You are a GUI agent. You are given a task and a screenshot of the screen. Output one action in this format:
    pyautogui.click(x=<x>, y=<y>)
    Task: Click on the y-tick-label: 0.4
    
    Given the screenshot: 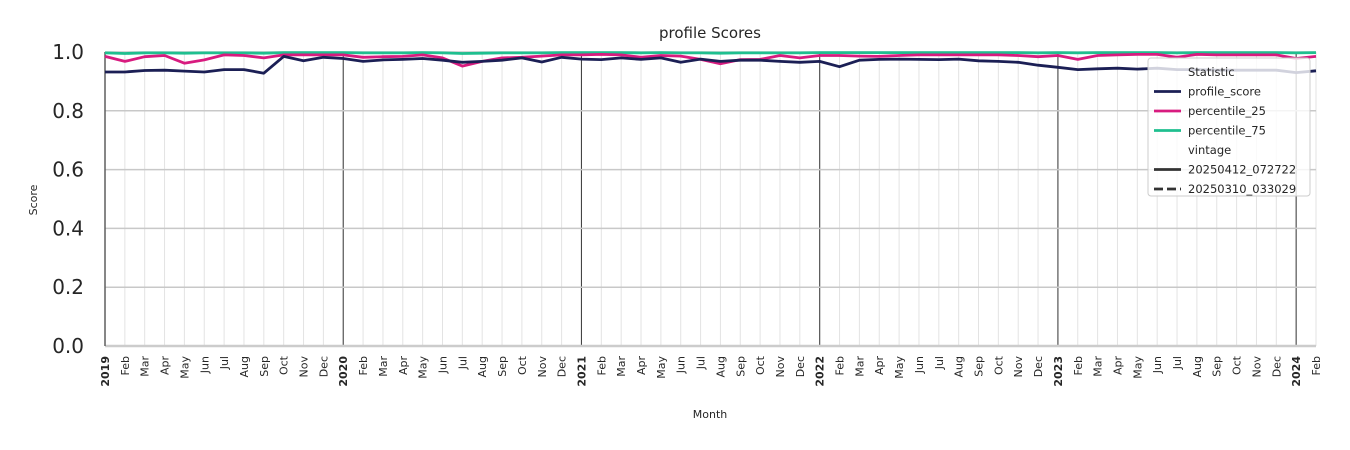 What is the action you would take?
    pyautogui.click(x=68, y=228)
    